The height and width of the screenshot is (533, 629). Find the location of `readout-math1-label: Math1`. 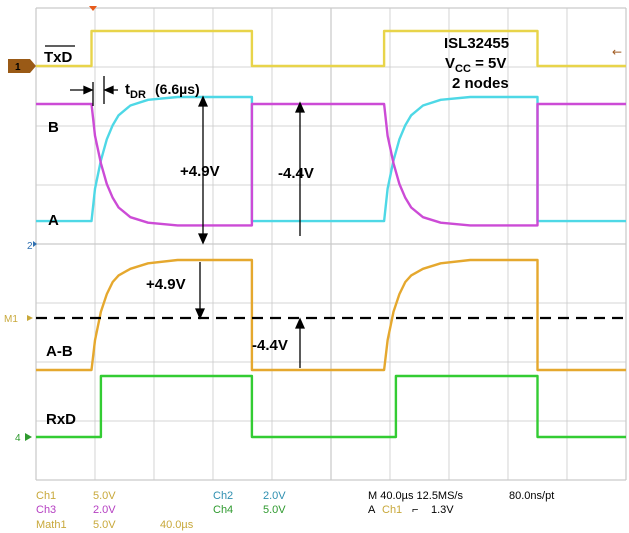

readout-math1-label: Math1 is located at coordinates (51, 525).